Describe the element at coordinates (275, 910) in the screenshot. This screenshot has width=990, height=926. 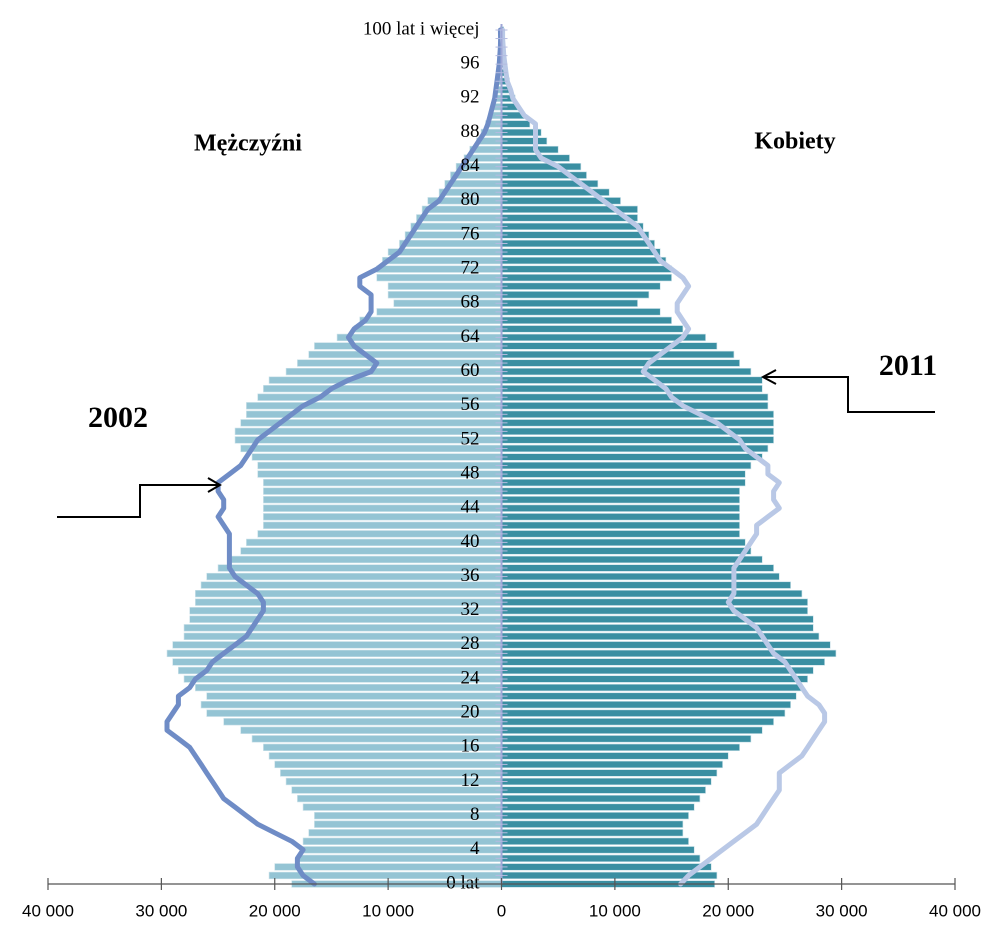
I see `x-tick-label: 20 000` at that location.